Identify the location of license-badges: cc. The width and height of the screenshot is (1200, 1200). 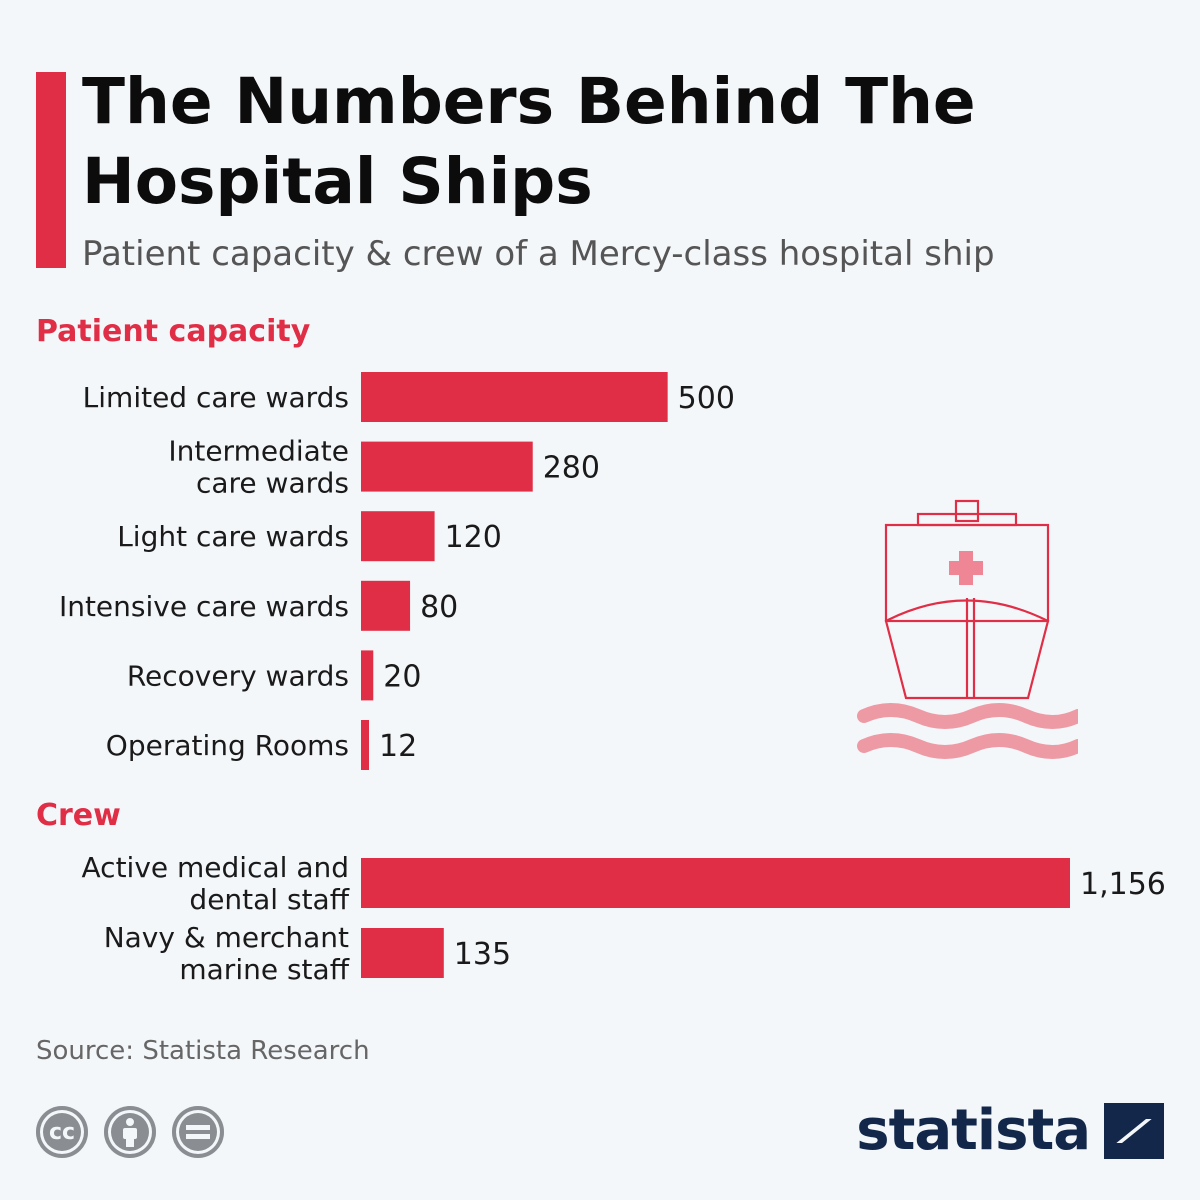
(130, 1132).